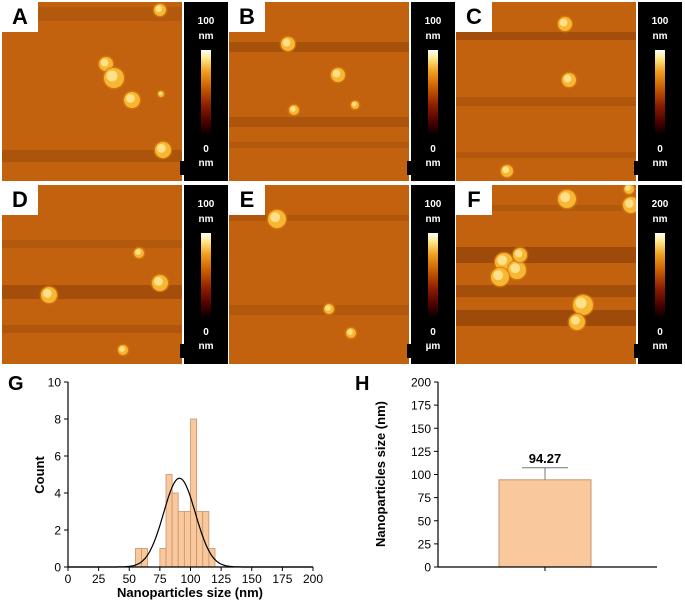  Describe the element at coordinates (68, 579) in the screenshot. I see `x-tick-label: 0` at that location.